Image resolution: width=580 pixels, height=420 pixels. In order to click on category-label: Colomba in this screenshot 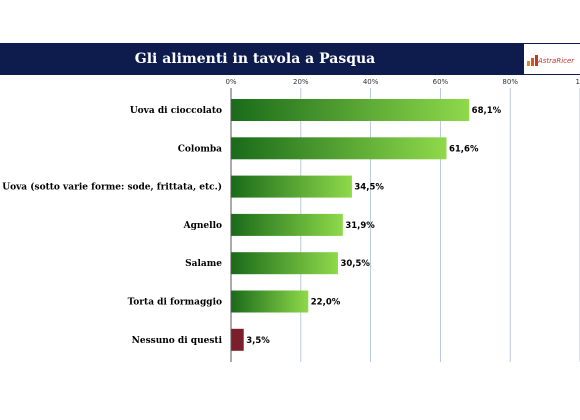, I will do `click(200, 149)`.